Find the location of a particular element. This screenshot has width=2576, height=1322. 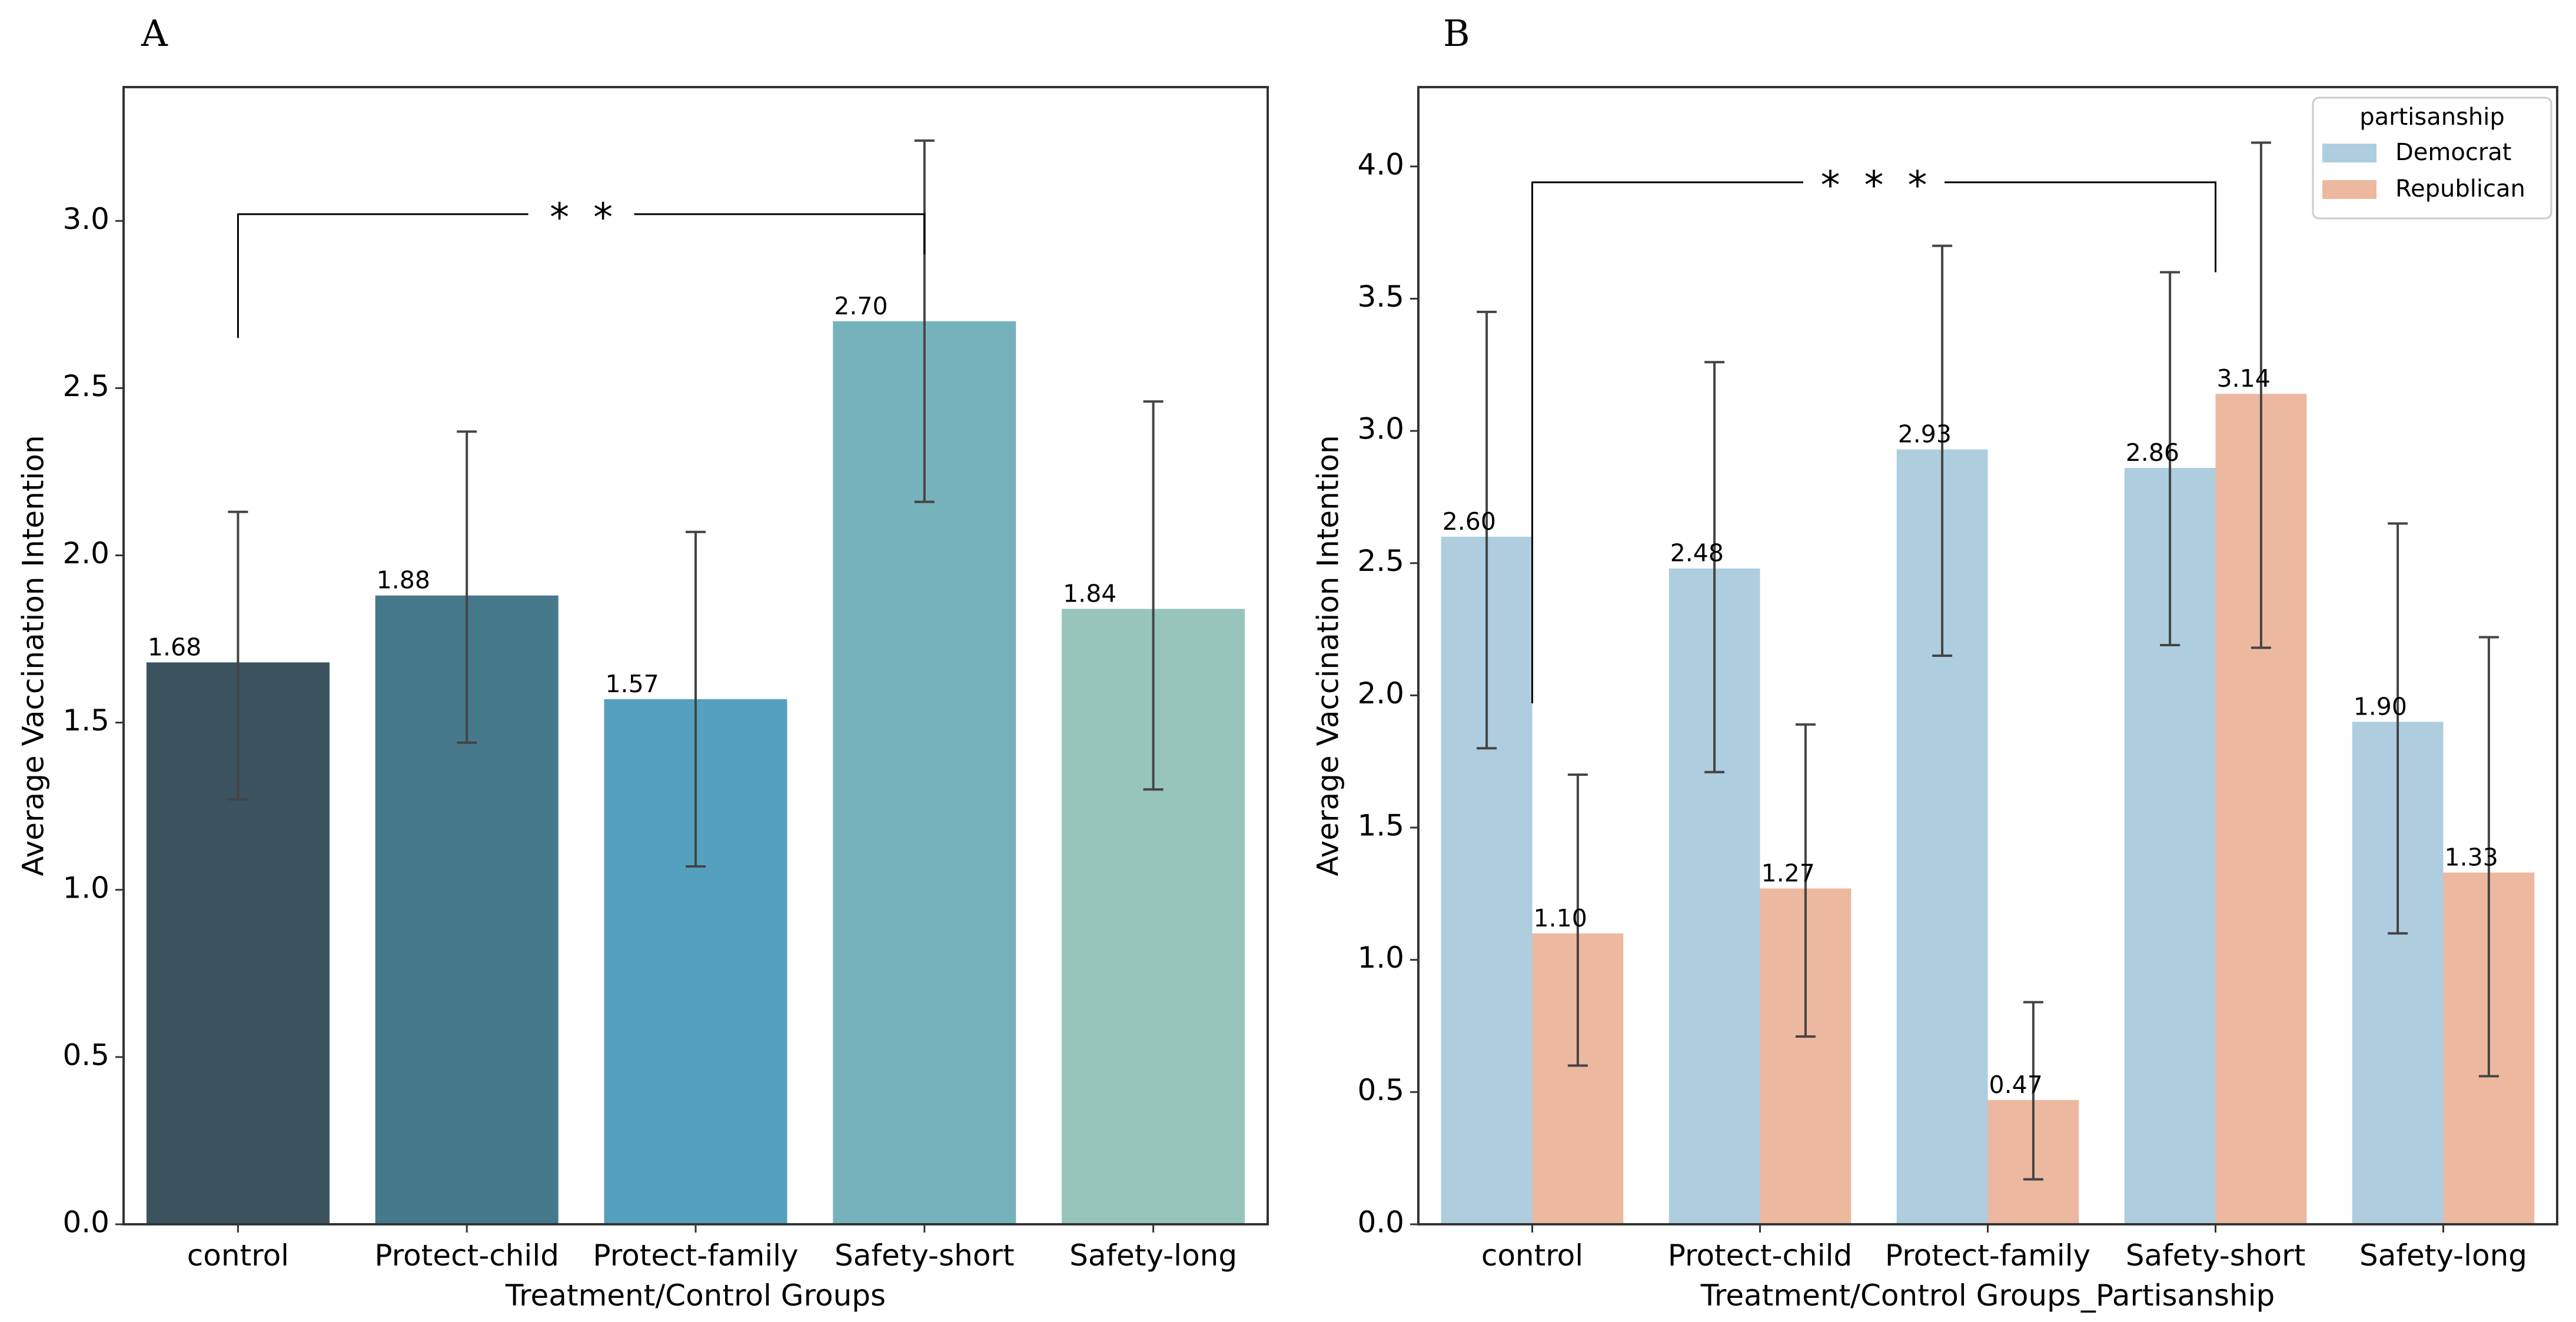

x-axis-title: Treatment/Control Groups_Partisanship is located at coordinates (1987, 1295).